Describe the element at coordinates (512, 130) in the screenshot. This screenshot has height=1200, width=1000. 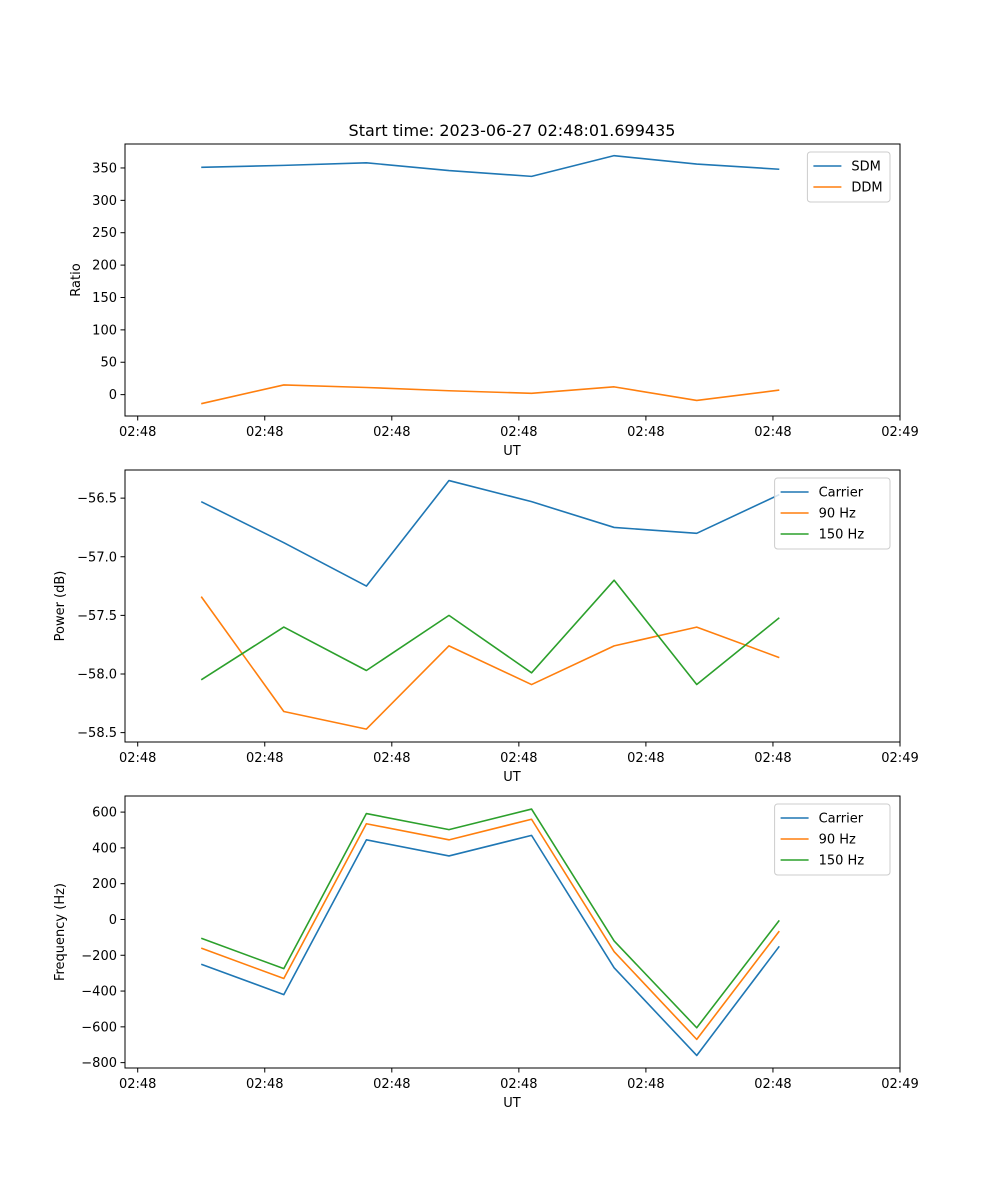
I see `figure-title: Start time: 2023-06-27 02:48:01.699435` at that location.